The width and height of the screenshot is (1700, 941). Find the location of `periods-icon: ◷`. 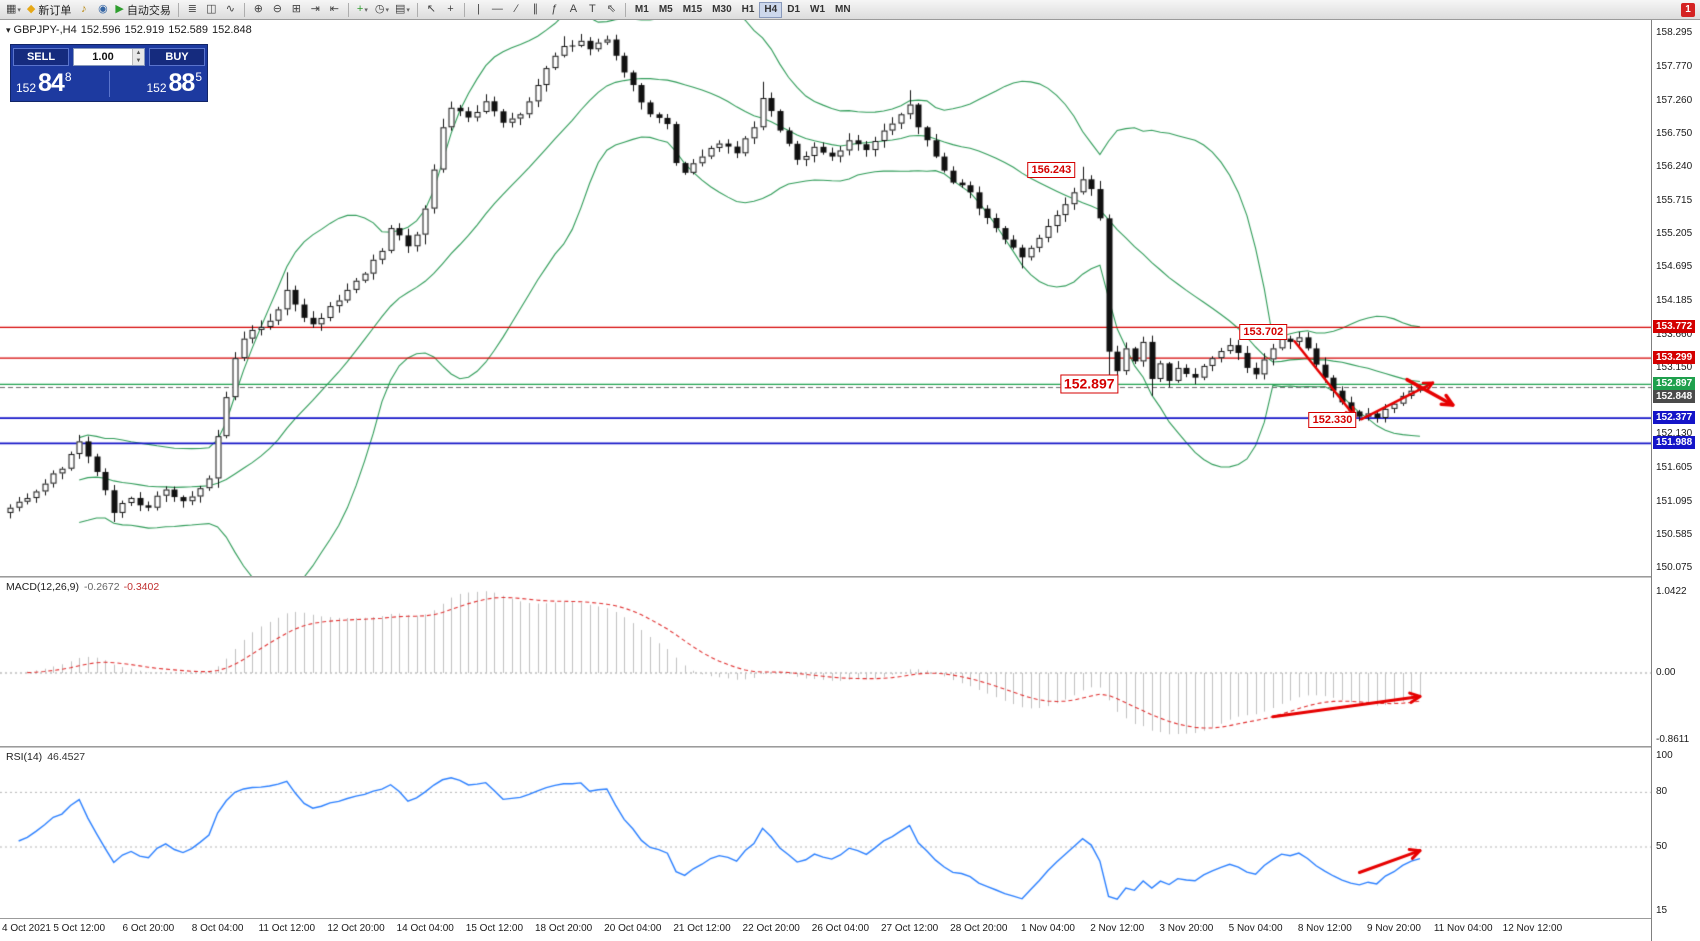

periods-icon: ◷ is located at coordinates (379, 9).